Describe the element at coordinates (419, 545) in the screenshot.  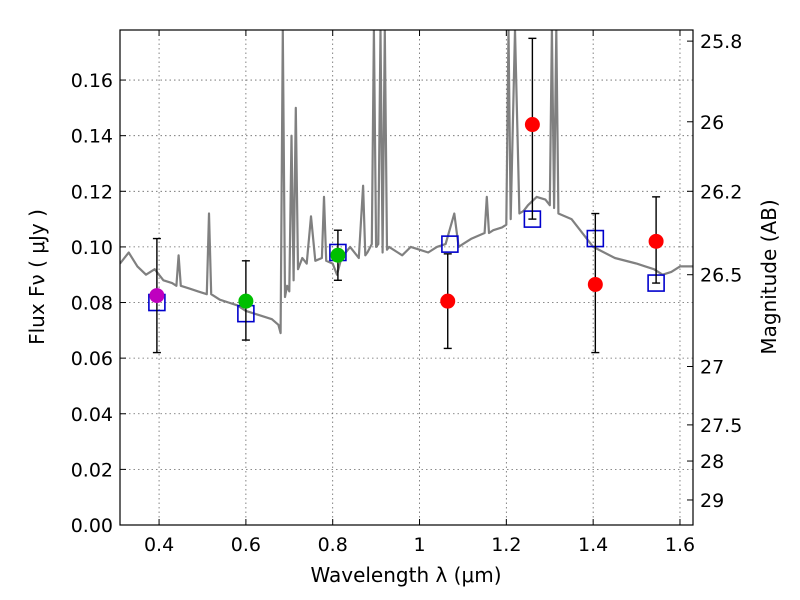
I see `x-tick-label: 1` at that location.